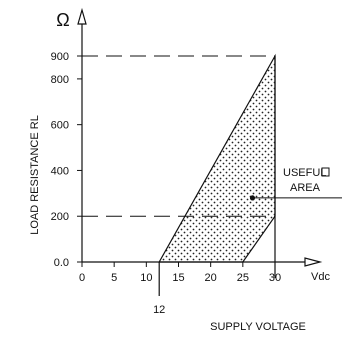 This screenshot has width=350, height=338. Describe the element at coordinates (325, 172) in the screenshot. I see `useful-area-label-box-glyph` at that location.